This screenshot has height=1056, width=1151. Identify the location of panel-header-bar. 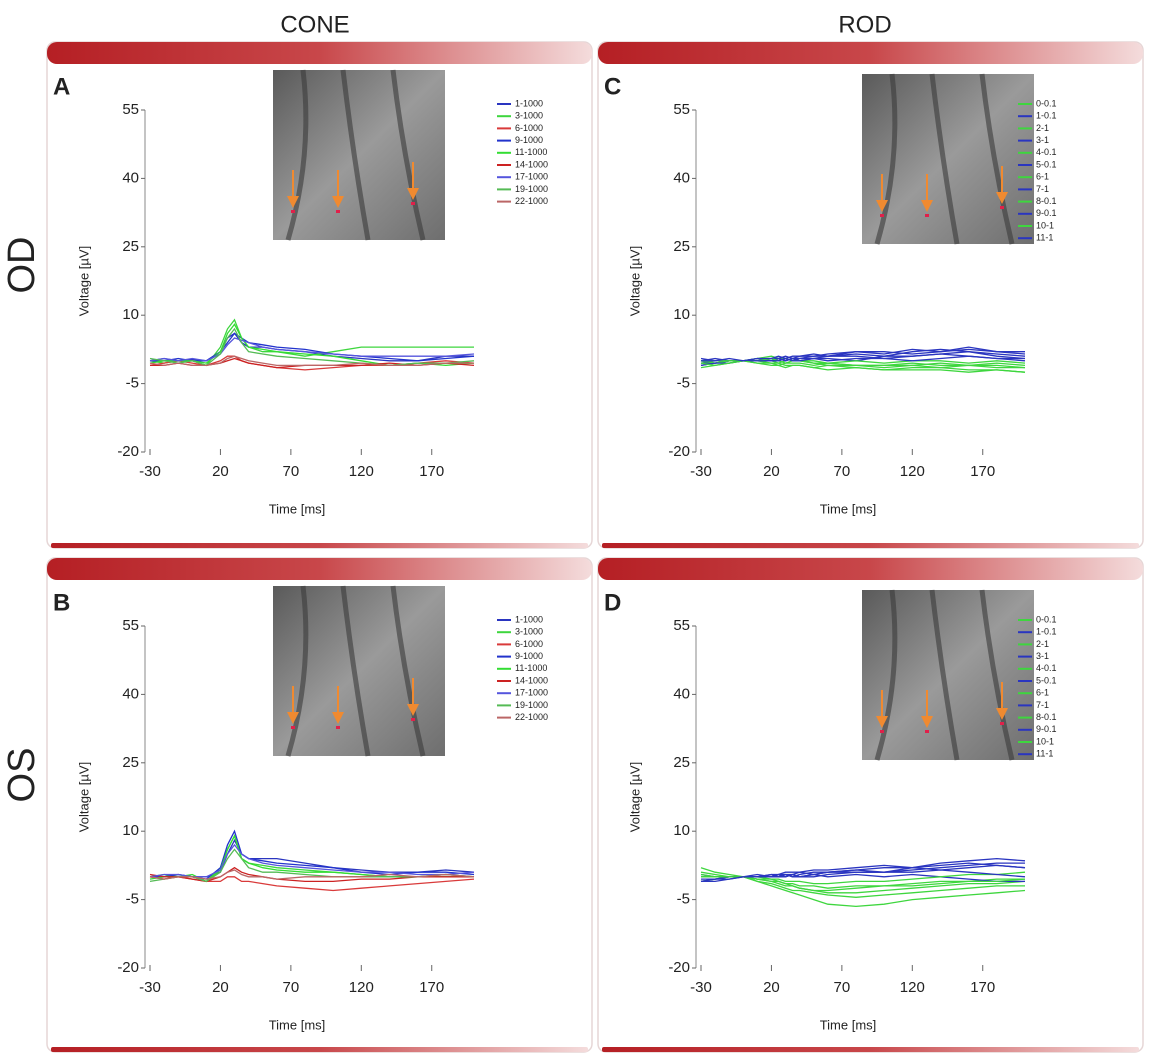
(870, 53).